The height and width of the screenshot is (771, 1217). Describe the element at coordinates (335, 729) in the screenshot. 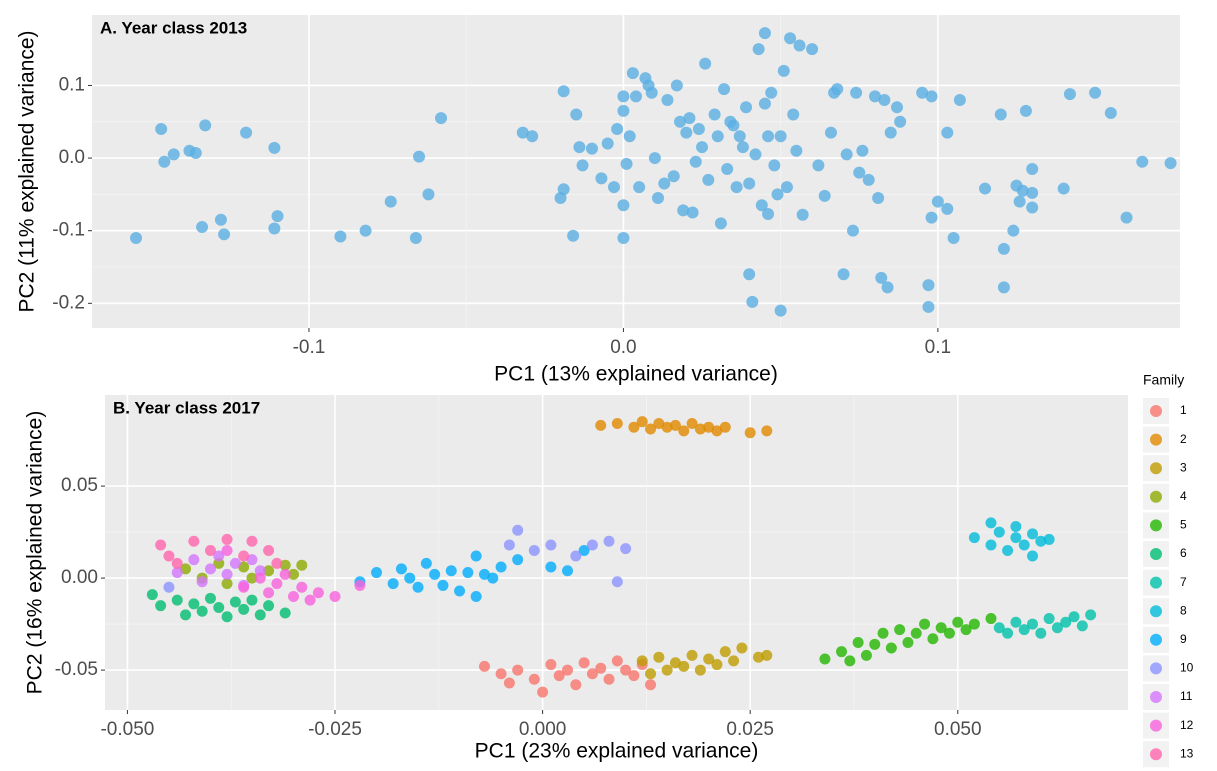

I see `x-tick-label: -0.025` at that location.